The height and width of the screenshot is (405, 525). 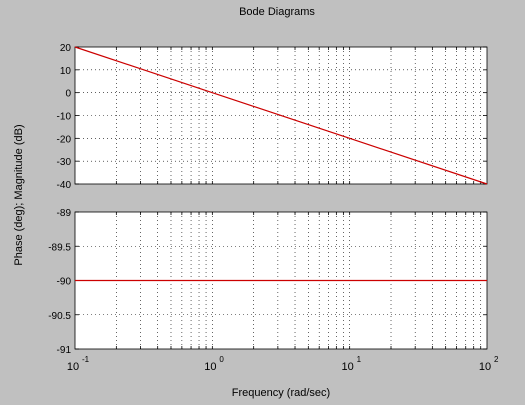 I want to click on y-tick-label: -20, so click(x=64, y=139).